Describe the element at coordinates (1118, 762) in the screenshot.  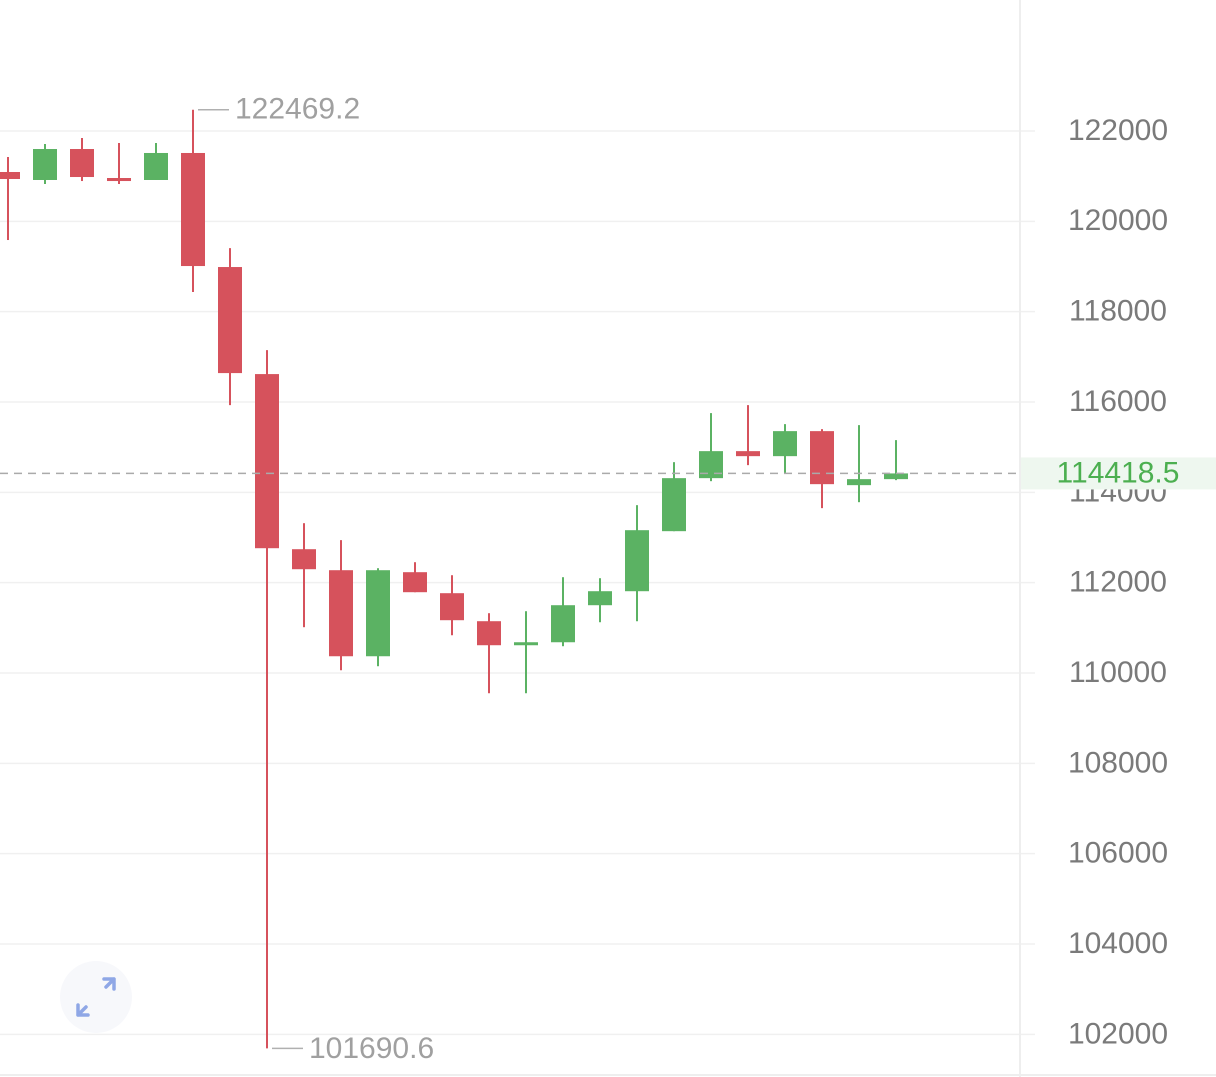
I see `y-tick-label: 108000` at that location.